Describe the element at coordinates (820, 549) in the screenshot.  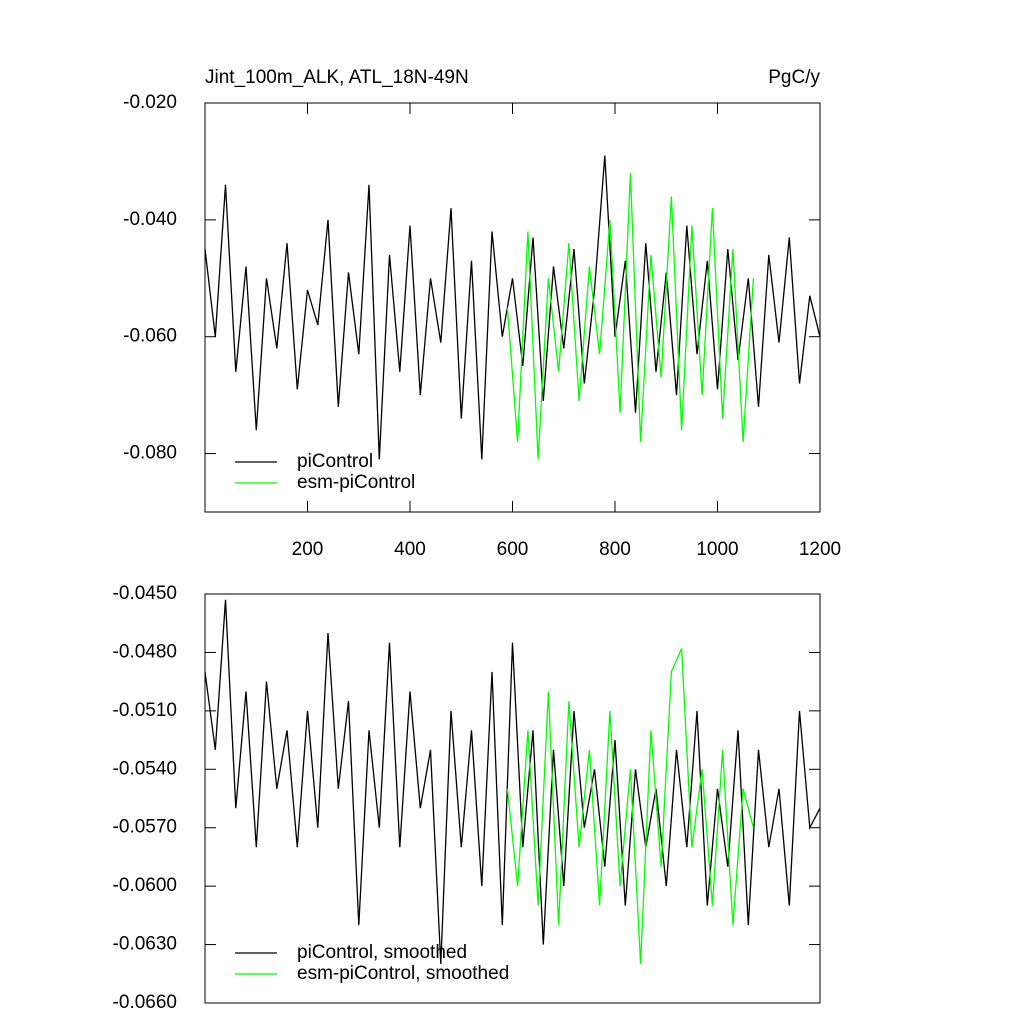
I see `x-tick-label: 1200` at that location.